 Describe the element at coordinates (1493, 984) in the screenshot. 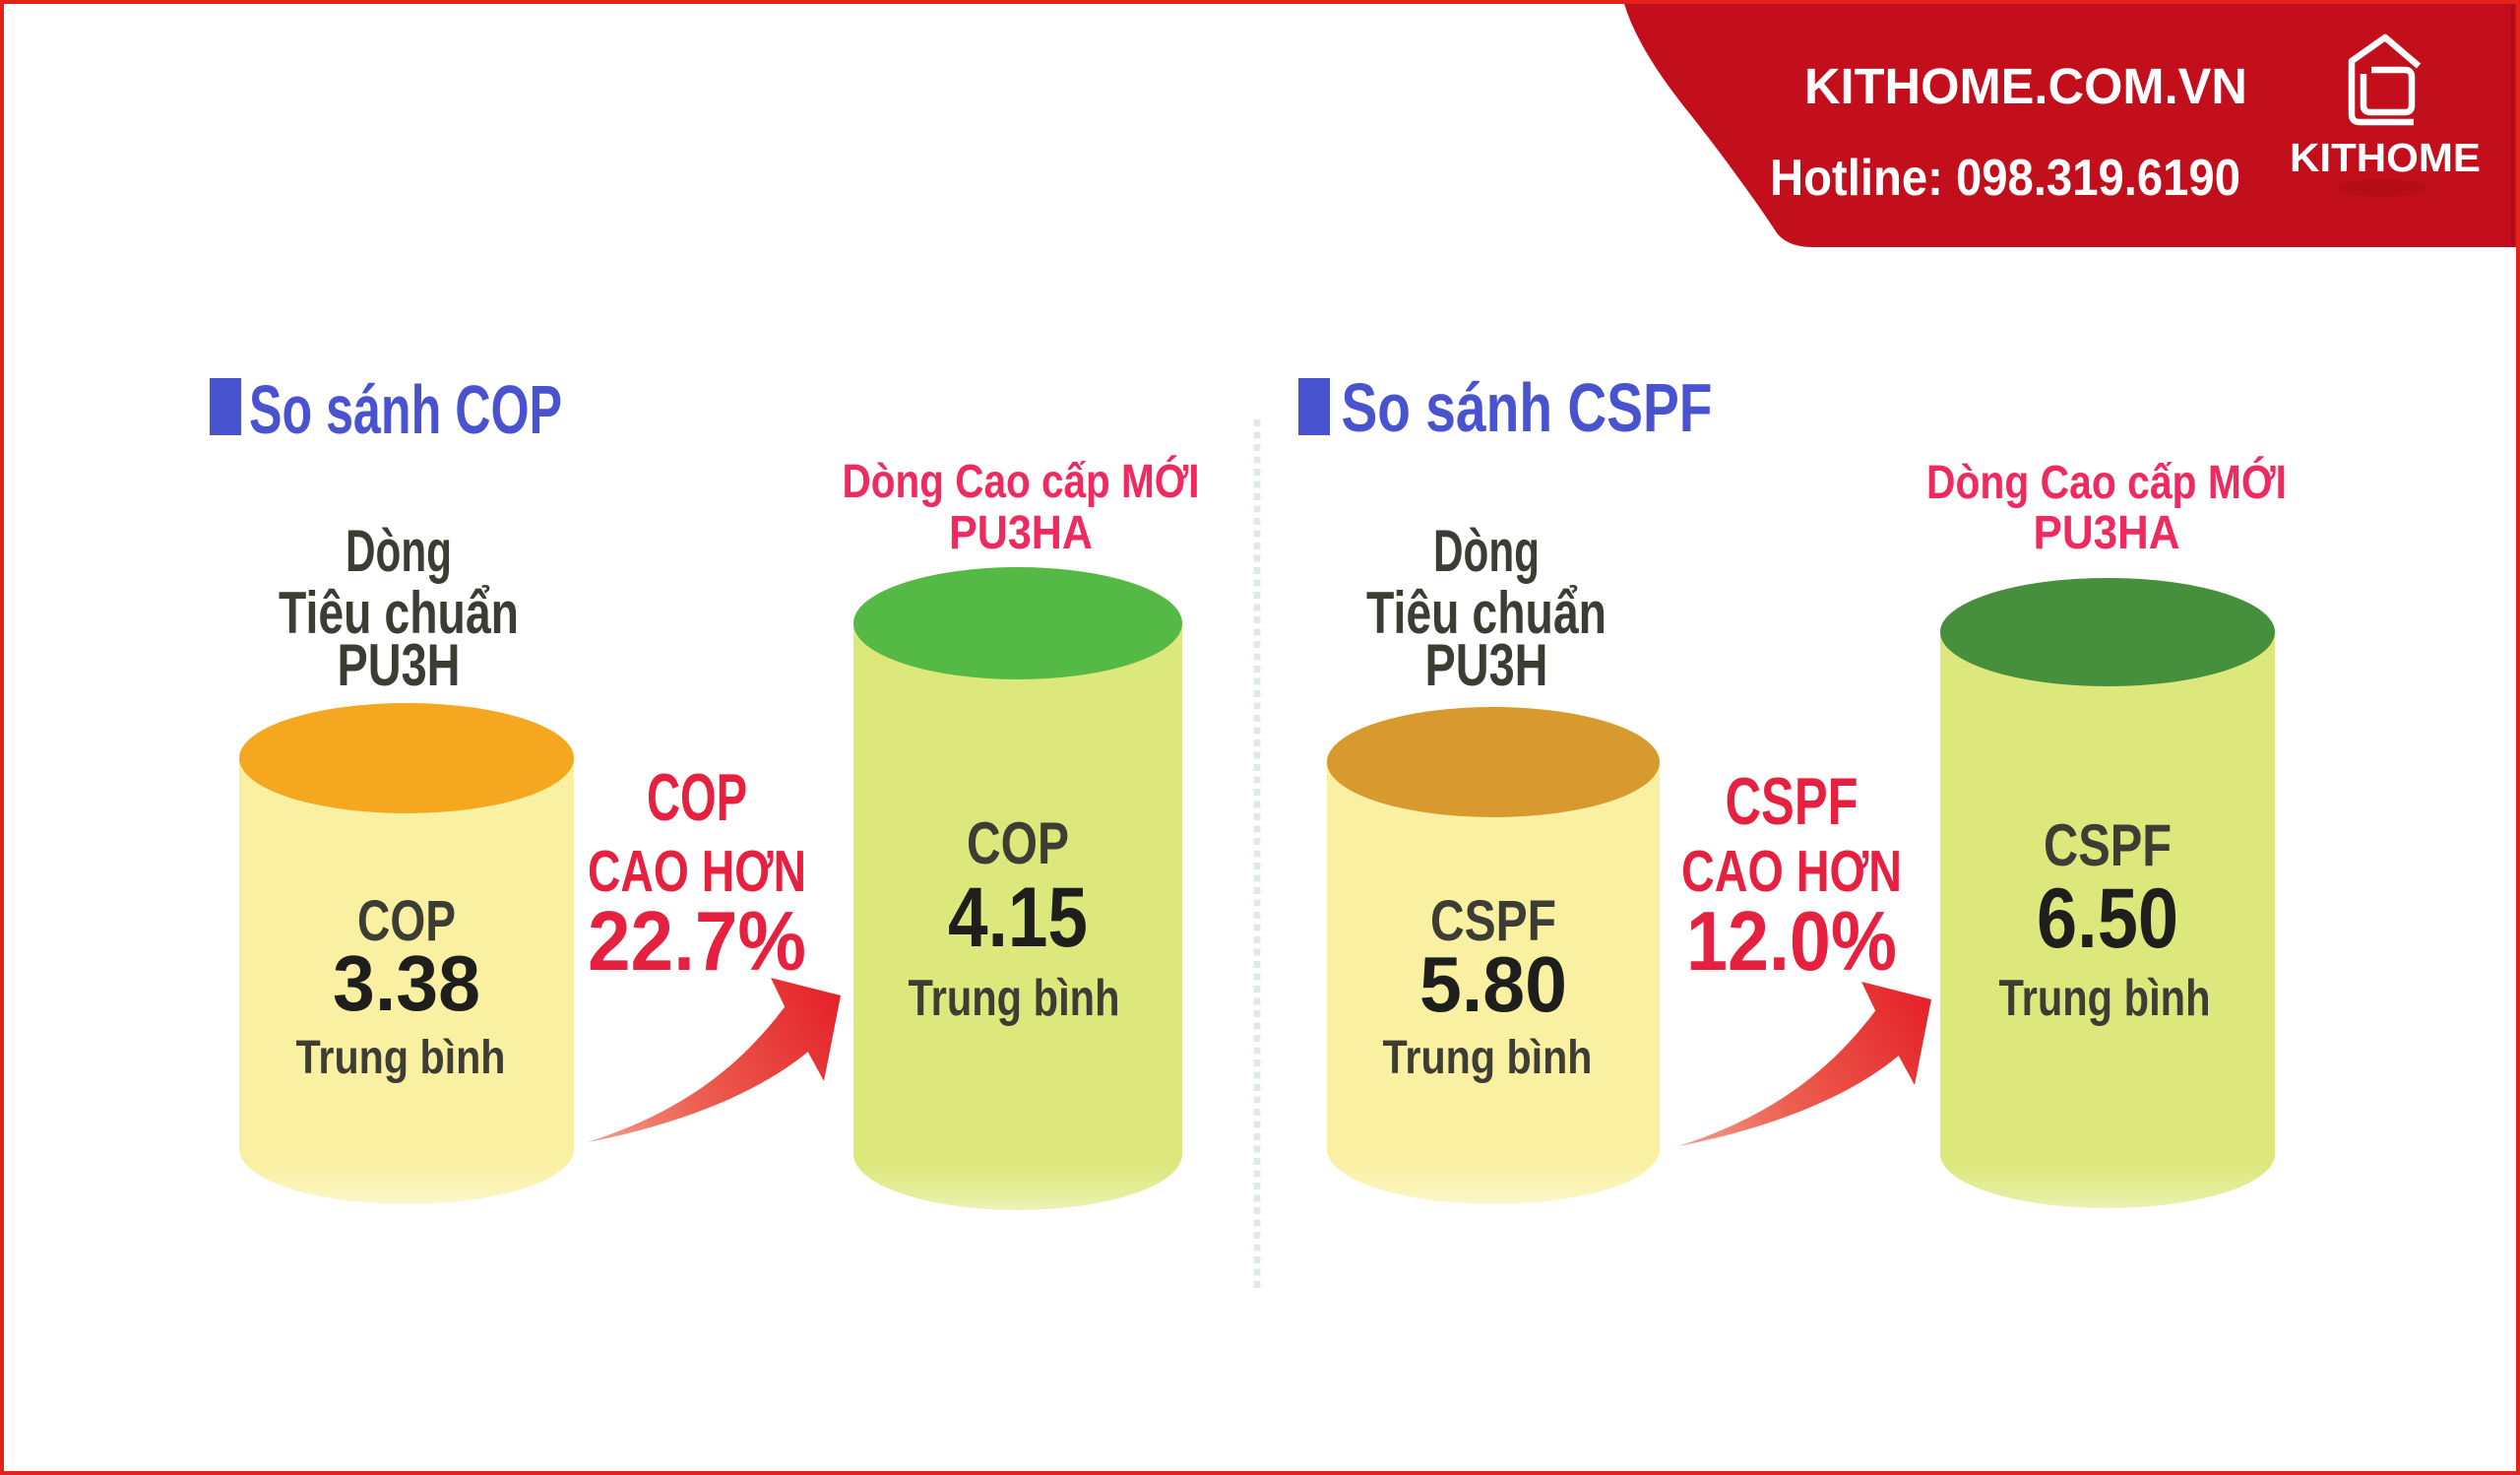

I see `svg-text: 5.80` at that location.